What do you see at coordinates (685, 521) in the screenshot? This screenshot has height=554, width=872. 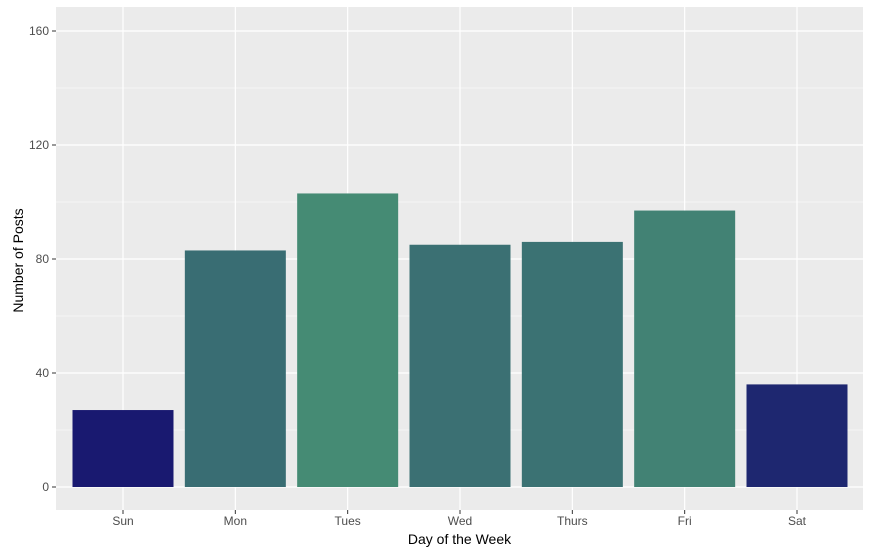 I see `x-tick-label: Fri` at bounding box center [685, 521].